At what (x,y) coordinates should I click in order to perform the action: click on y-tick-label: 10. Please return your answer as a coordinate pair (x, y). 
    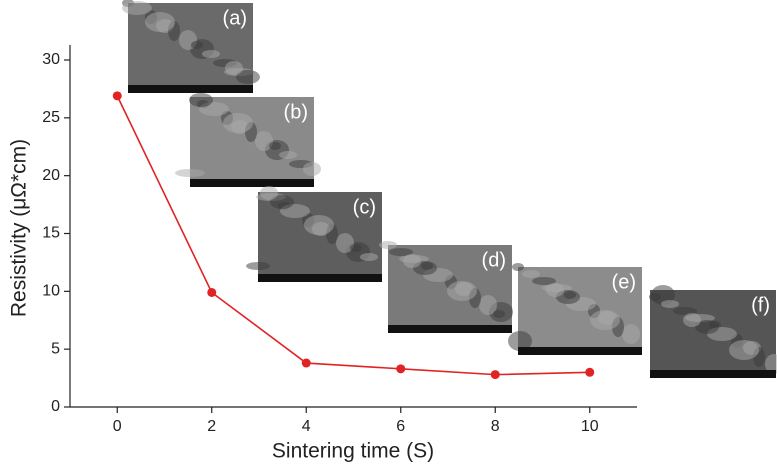
    Looking at the image, I should click on (51, 291).